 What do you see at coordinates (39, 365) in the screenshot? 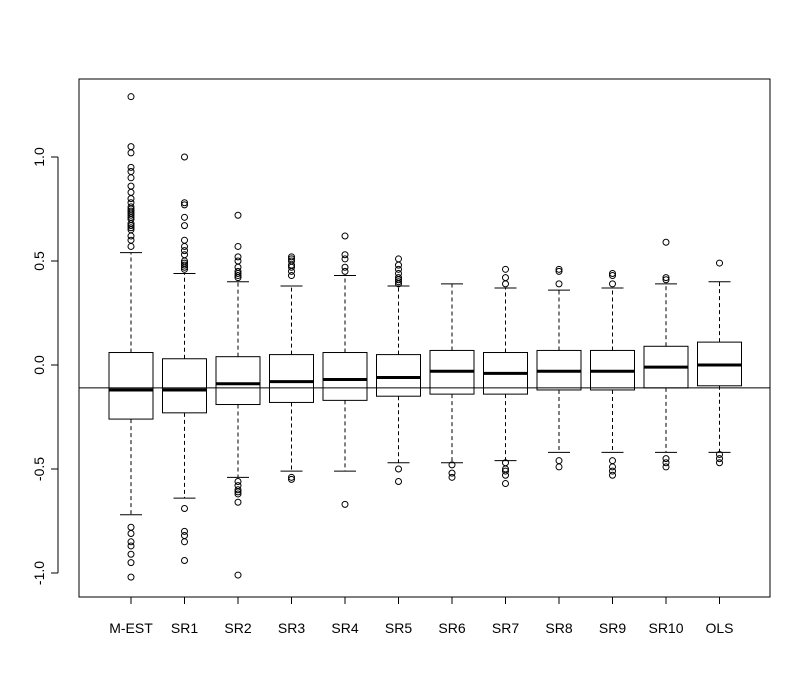
I see `y-tick-label: 0.0` at bounding box center [39, 365].